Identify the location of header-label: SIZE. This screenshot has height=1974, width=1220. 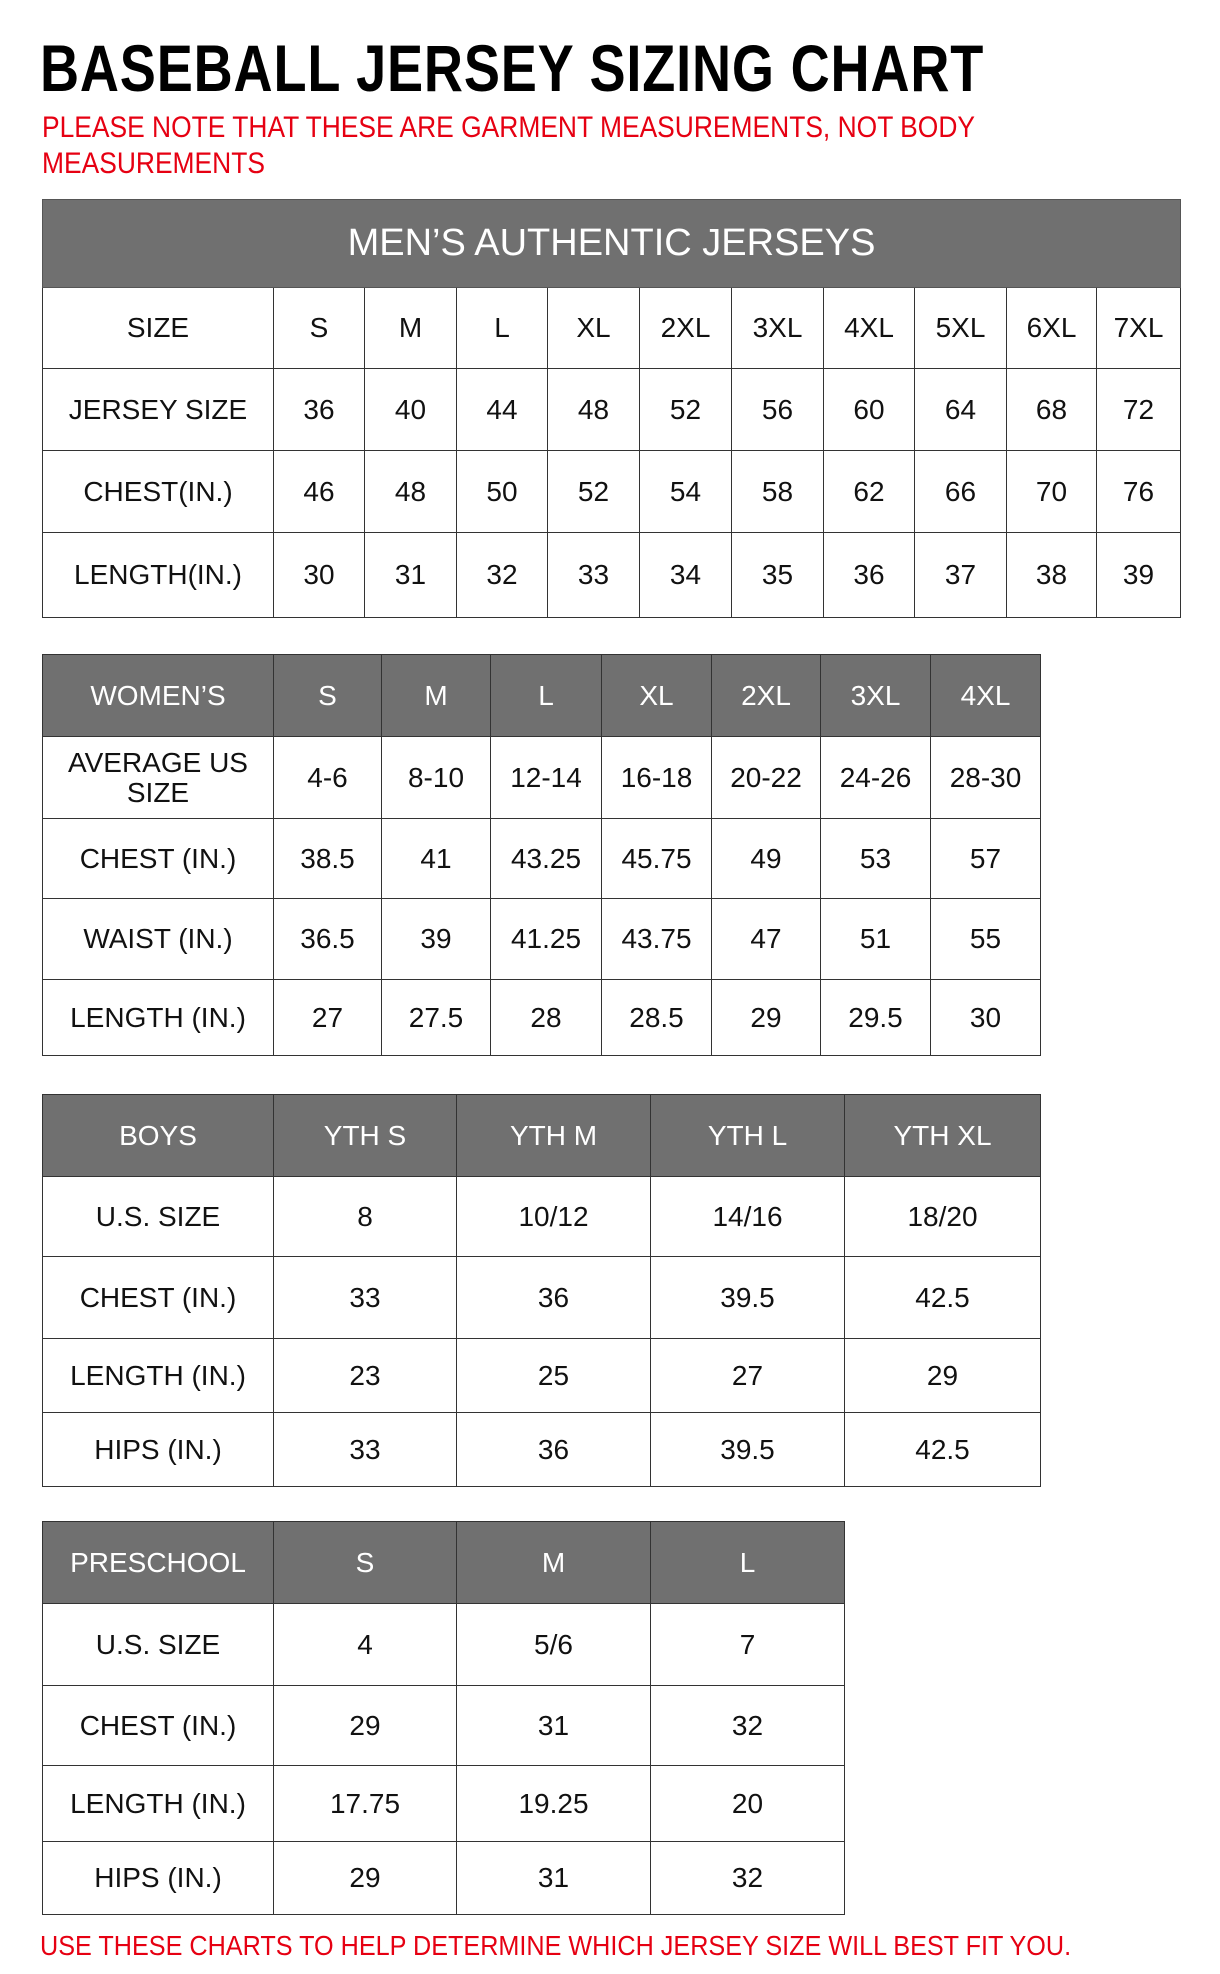
(158, 328).